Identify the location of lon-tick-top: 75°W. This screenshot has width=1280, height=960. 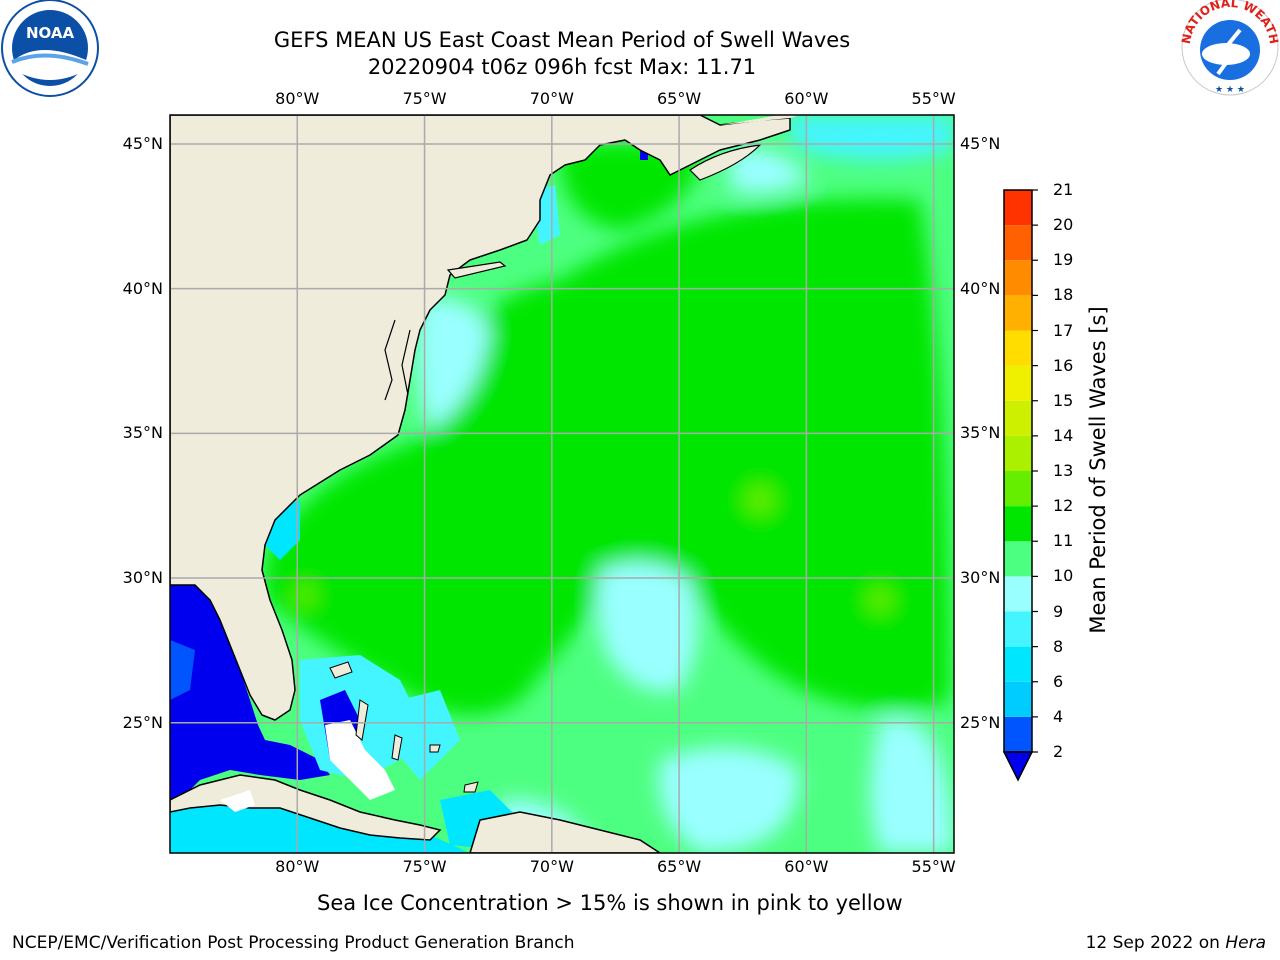
(424, 98).